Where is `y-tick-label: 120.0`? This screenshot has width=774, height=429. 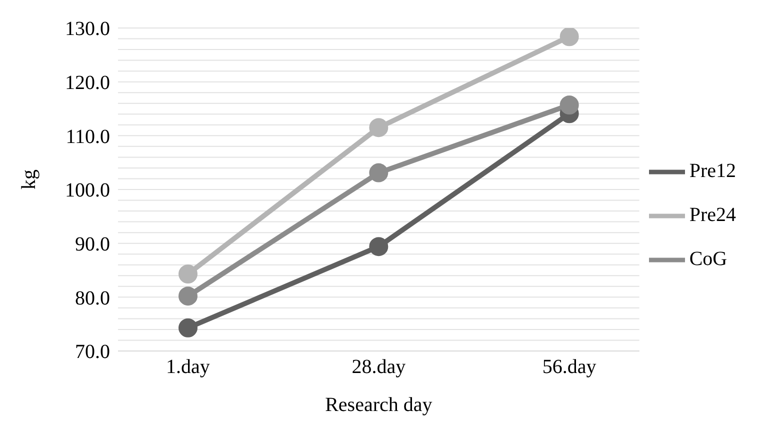
y-tick-label: 120.0 is located at coordinates (87, 83).